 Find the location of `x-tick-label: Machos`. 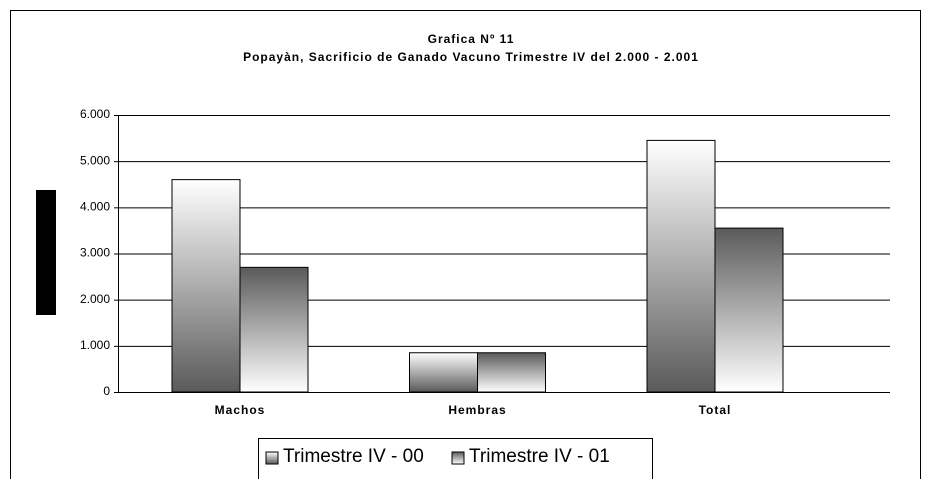

x-tick-label: Machos is located at coordinates (240, 410).